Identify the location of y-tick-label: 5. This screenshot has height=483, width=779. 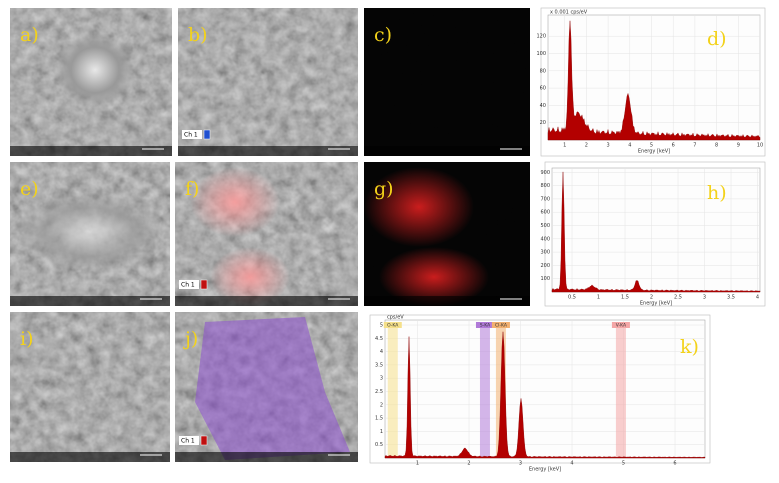
(381, 326).